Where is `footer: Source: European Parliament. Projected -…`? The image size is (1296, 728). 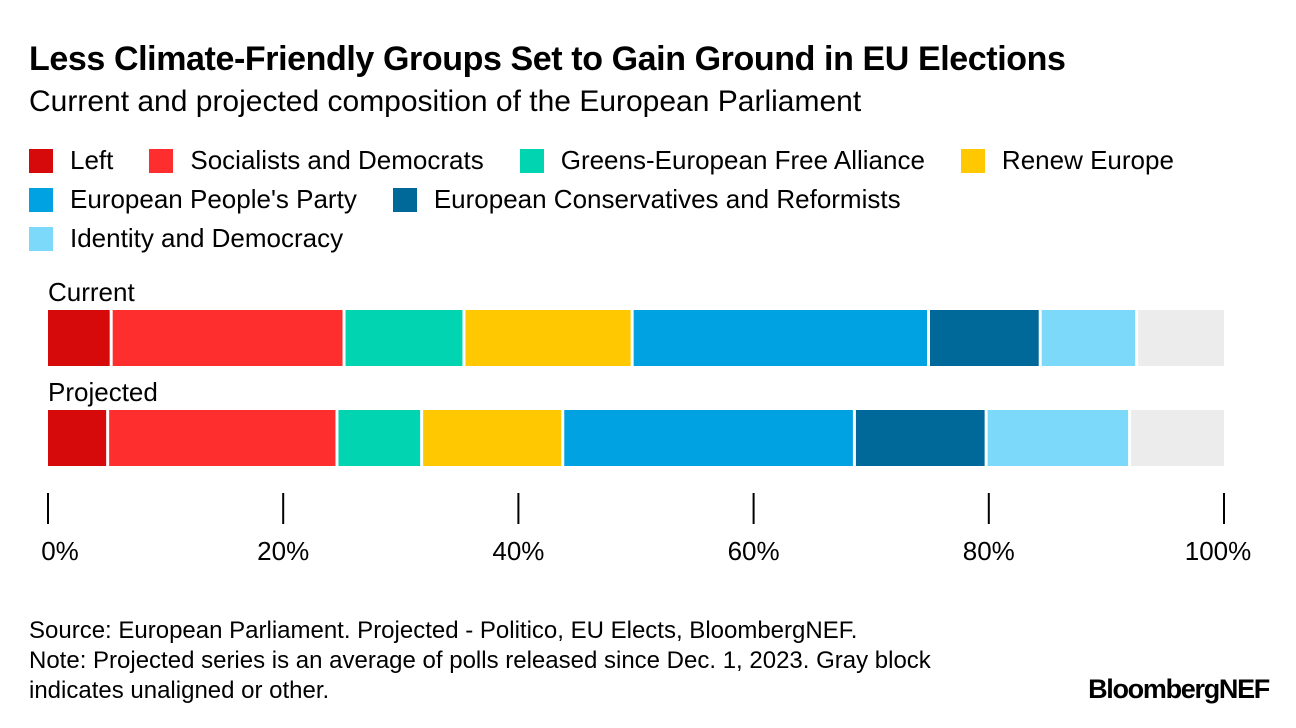
footer: Source: European Parliament. Projected -… is located at coordinates (519, 661).